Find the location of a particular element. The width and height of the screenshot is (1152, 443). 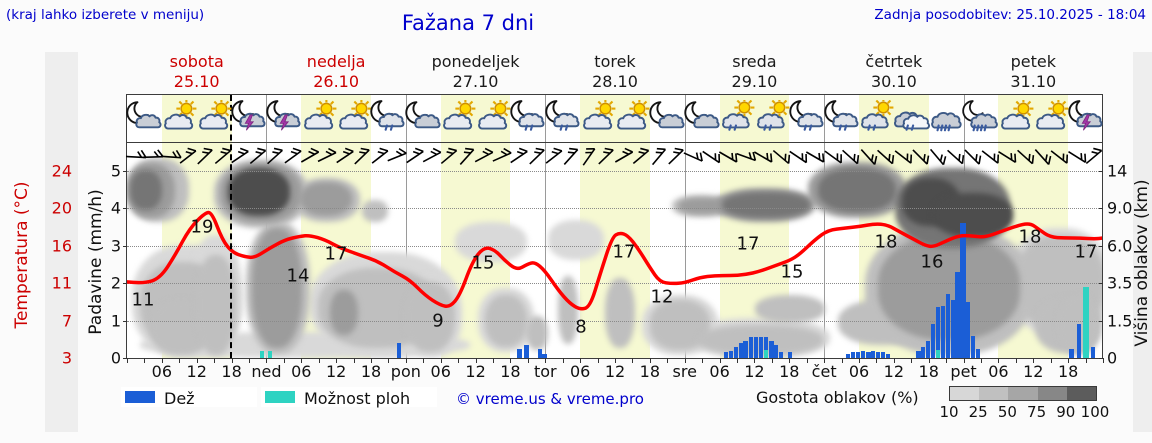

temperature-value-label: 18 is located at coordinates (886, 242).